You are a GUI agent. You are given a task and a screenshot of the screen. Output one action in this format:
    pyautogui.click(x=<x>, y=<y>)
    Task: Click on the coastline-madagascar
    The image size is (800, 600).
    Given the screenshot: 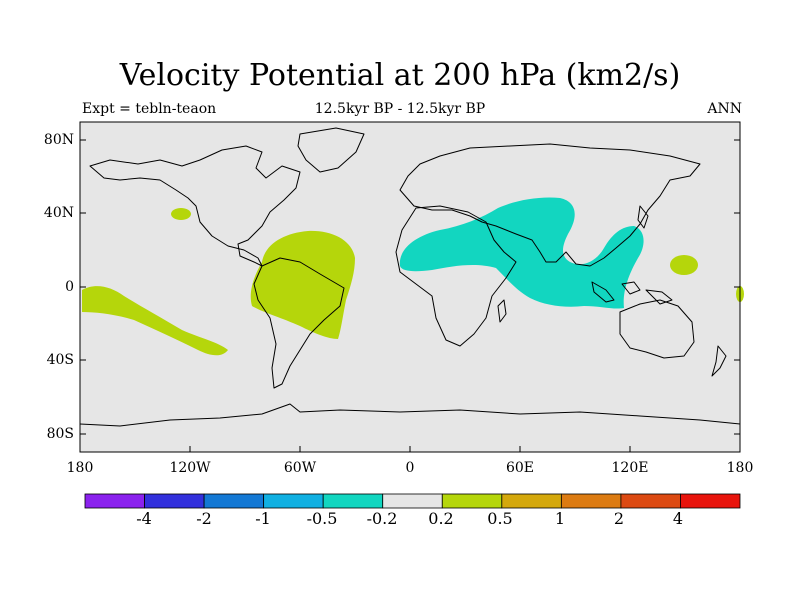 What is the action you would take?
    pyautogui.click(x=502, y=311)
    